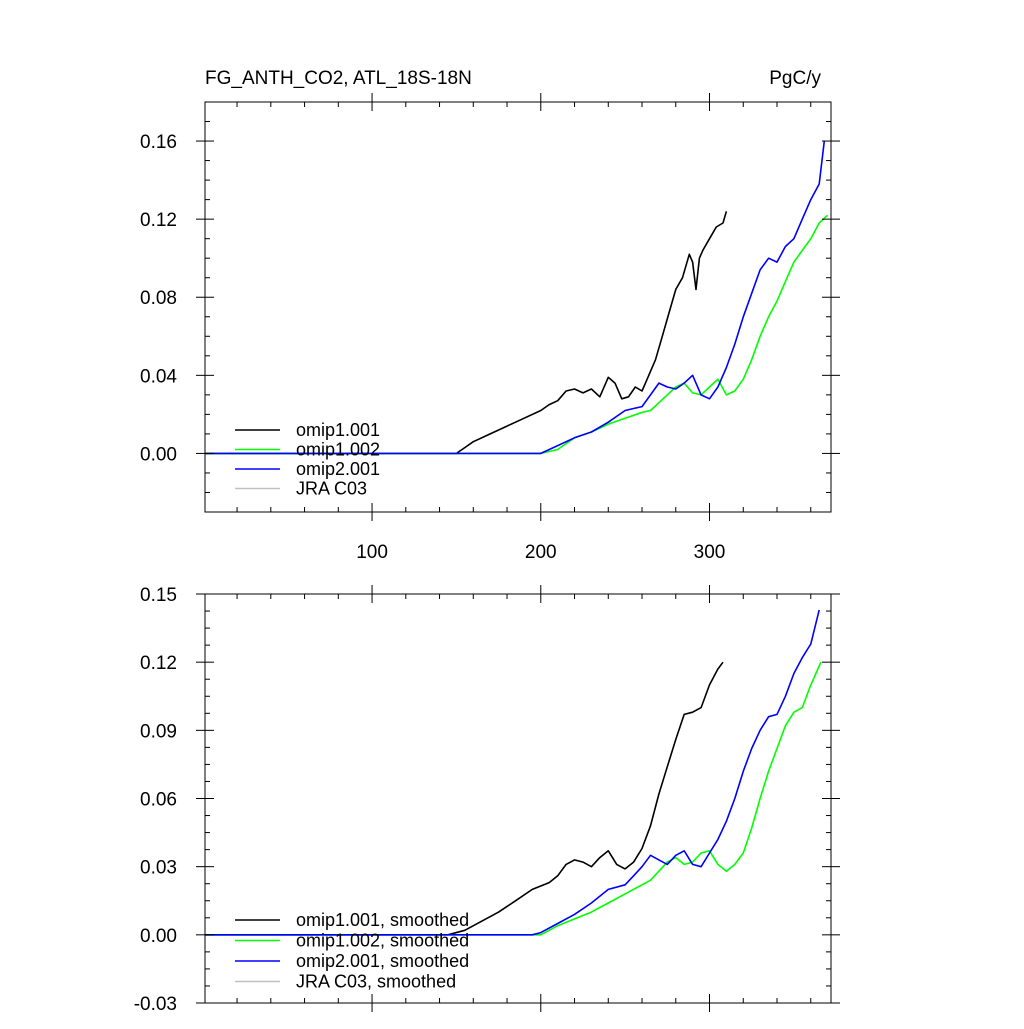 This screenshot has height=1029, width=1024. Describe the element at coordinates (541, 552) in the screenshot. I see `x-tick-label: 200` at that location.